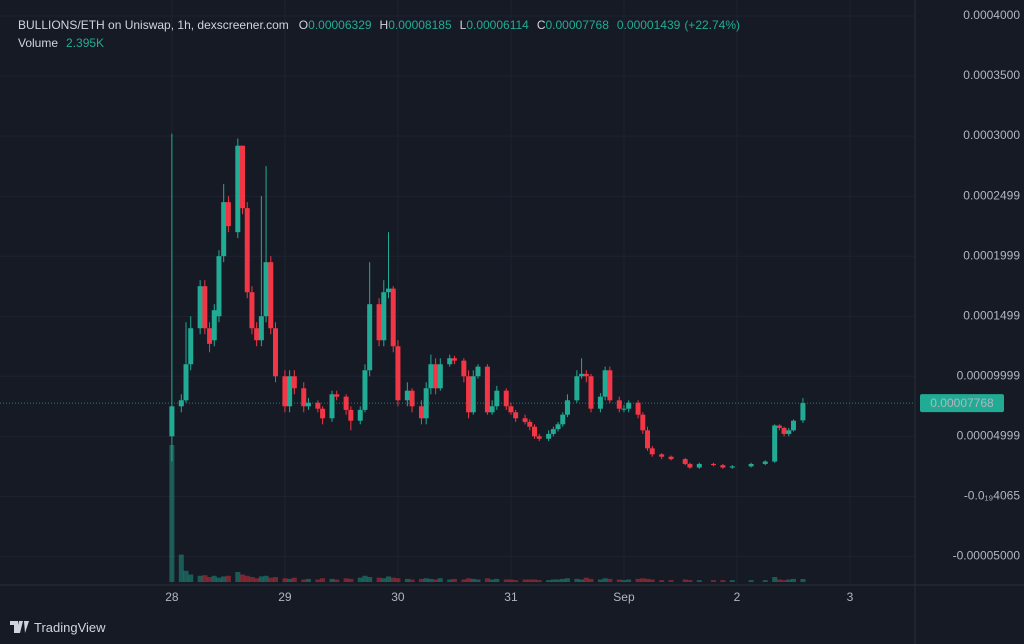  What do you see at coordinates (379, 43) in the screenshot?
I see `volume-row: Volume 2.395K` at bounding box center [379, 43].